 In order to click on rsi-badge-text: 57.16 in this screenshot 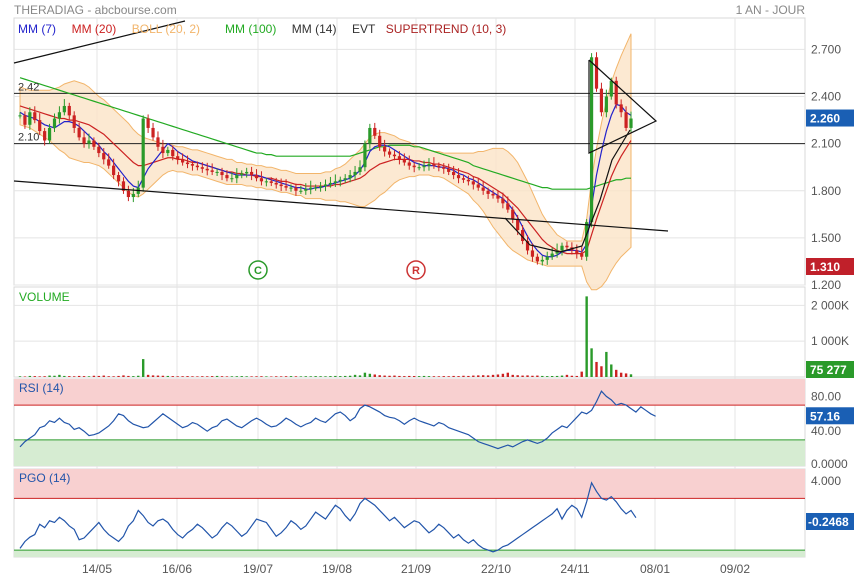, I will do `click(825, 416)`.